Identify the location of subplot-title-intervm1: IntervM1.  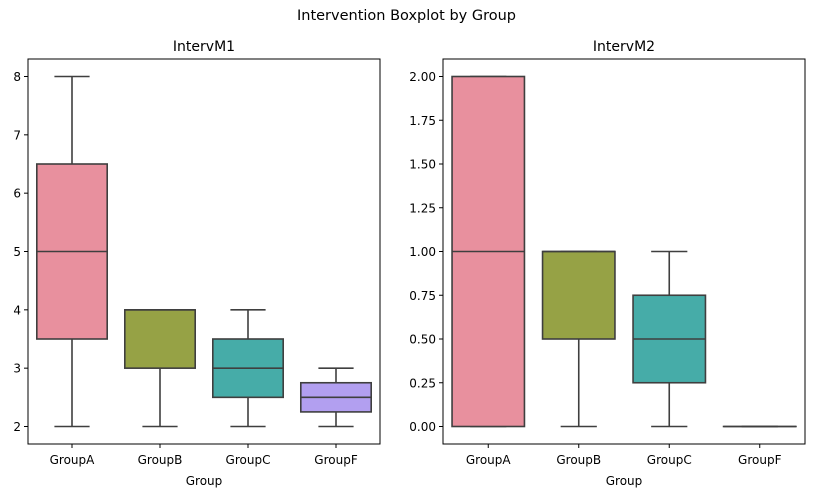
(204, 47).